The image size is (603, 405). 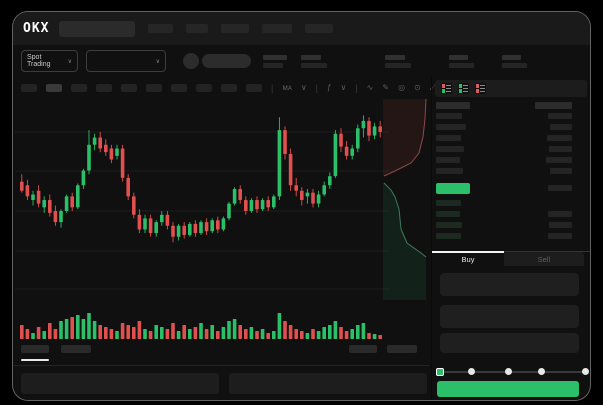 What do you see at coordinates (120, 383) in the screenshot?
I see `orders-panel-placeholder` at bounding box center [120, 383].